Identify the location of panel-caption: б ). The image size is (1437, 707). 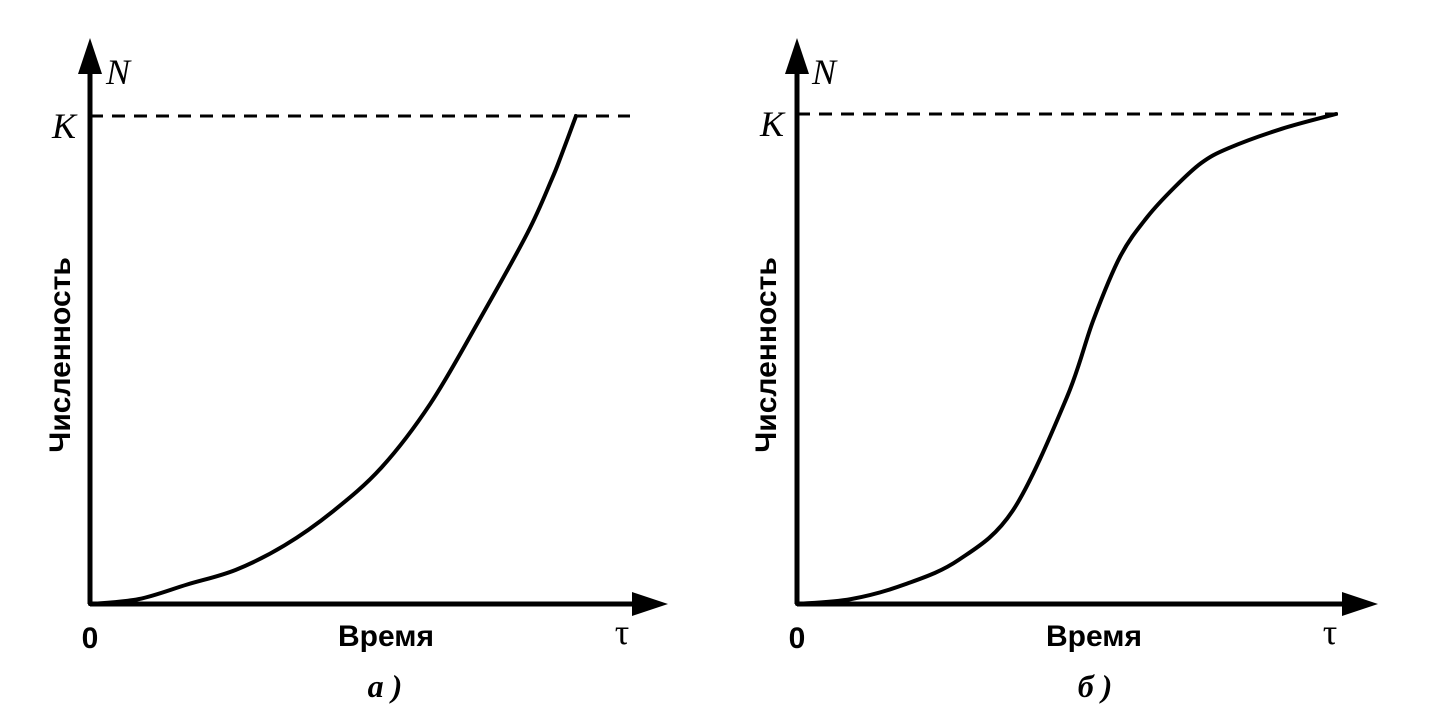
(1095, 686).